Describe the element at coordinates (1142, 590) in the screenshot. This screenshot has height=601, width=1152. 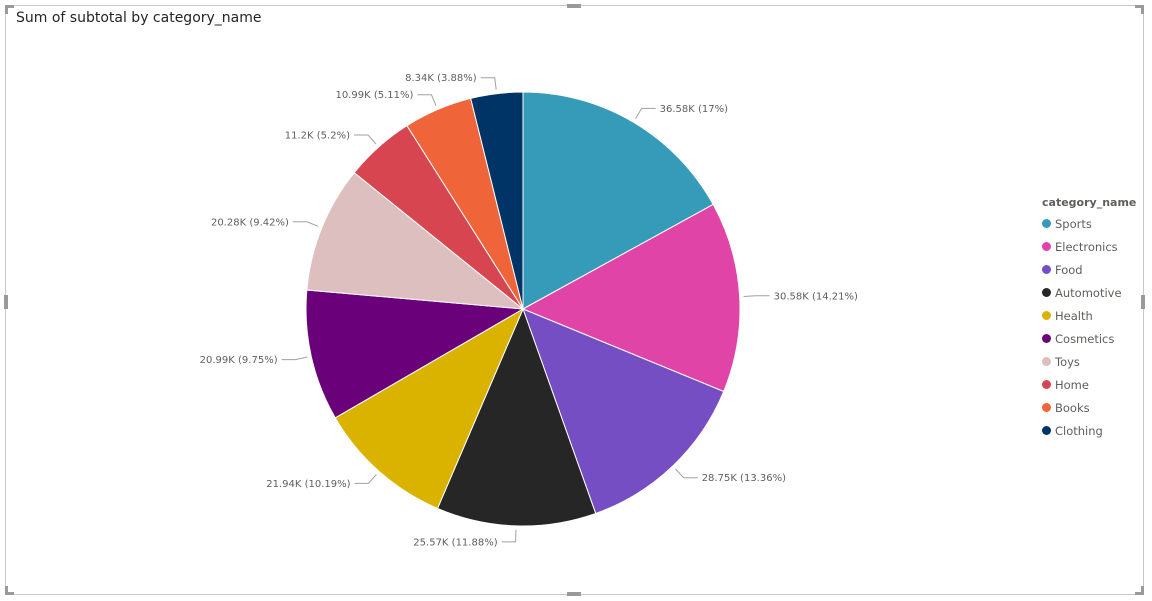
I see `resize-handle-bottom-right-v` at that location.